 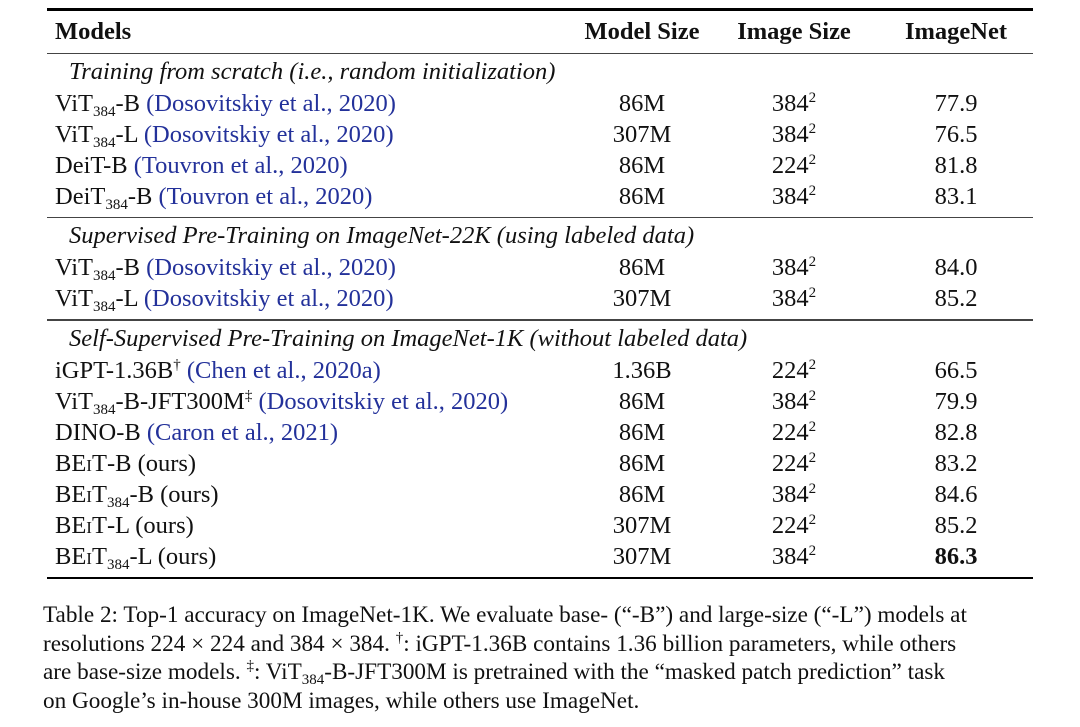 What do you see at coordinates (956, 196) in the screenshot?
I see `imagenet-score-cell: 83.1` at bounding box center [956, 196].